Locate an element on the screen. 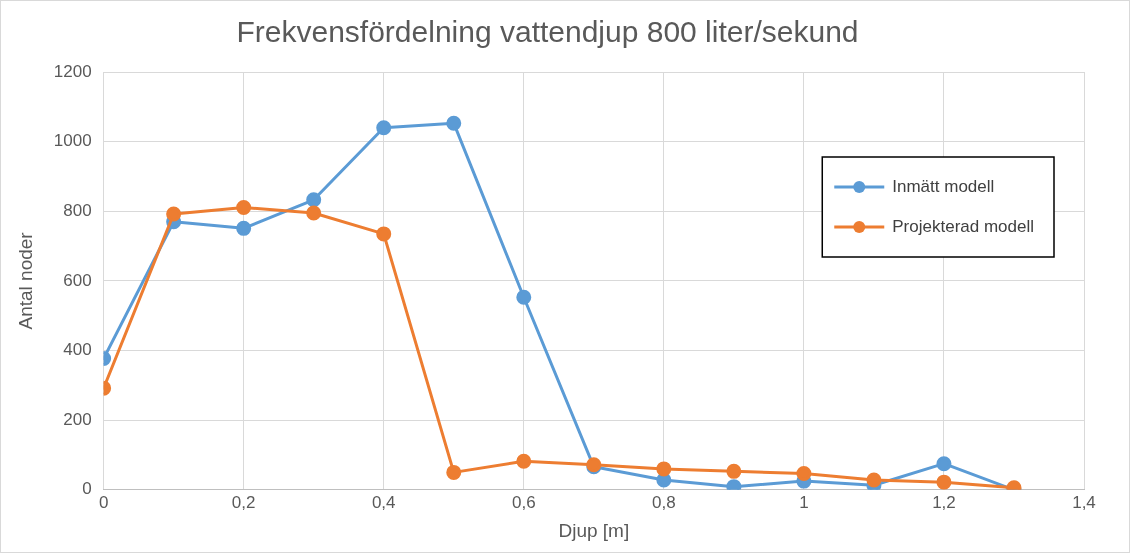  x-tick-label: 0,6 is located at coordinates (523, 502).